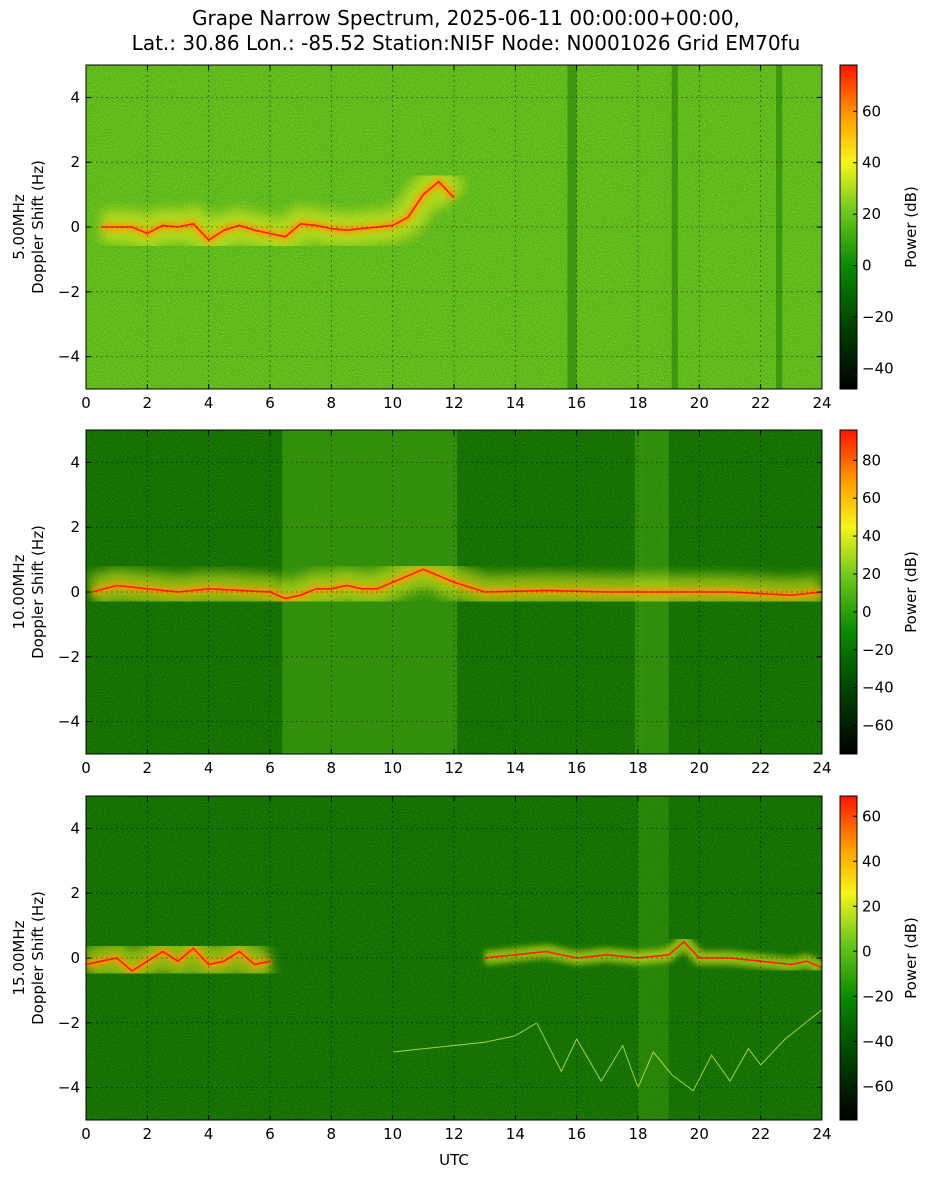 The image size is (932, 1182). I want to click on frequency-label: 5.00MHz, so click(19, 227).